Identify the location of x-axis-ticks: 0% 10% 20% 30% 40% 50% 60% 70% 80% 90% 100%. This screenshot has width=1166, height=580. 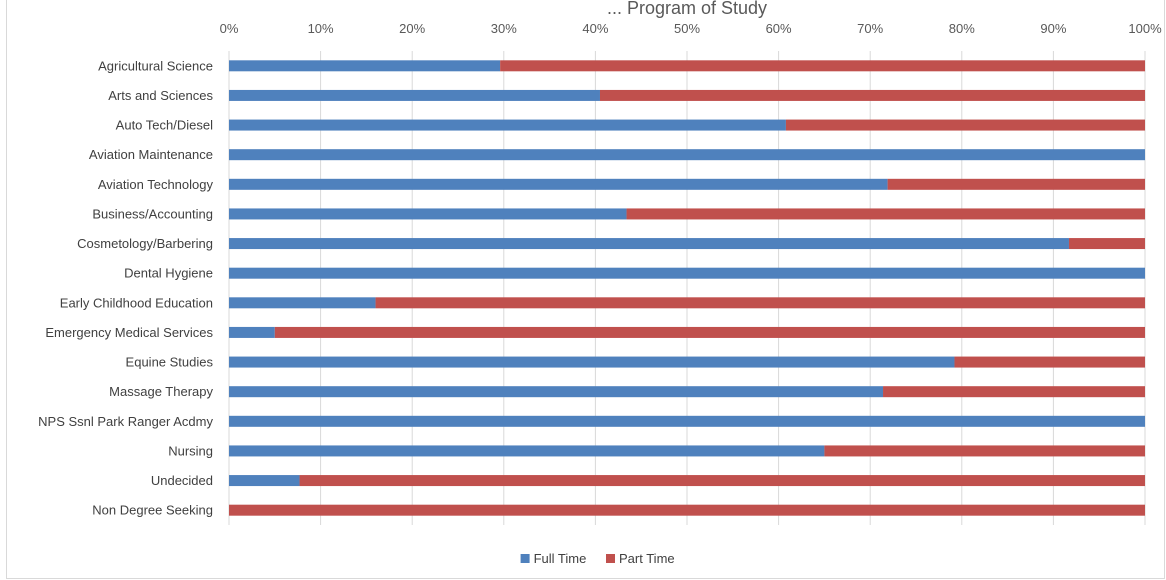
(691, 28).